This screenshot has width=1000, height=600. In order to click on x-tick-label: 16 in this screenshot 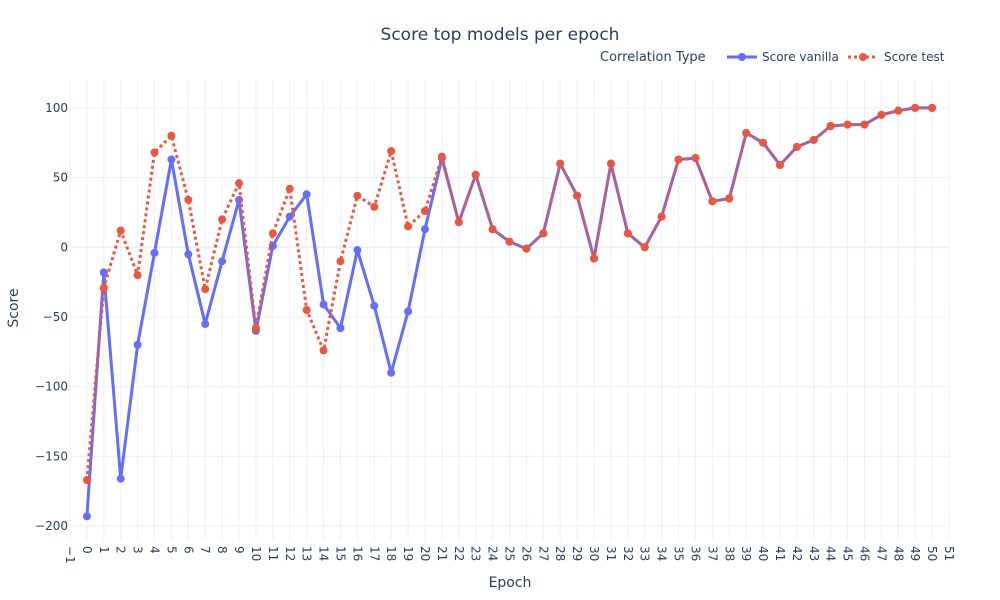, I will do `click(357, 553)`.